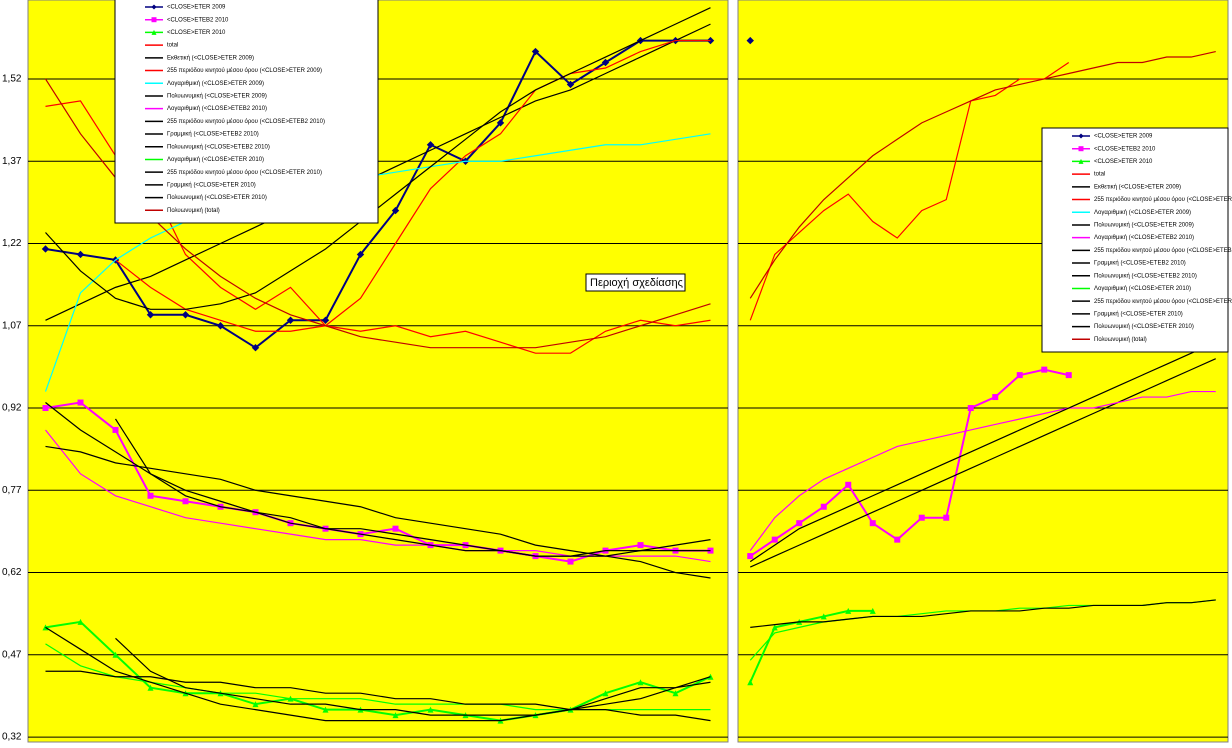 The width and height of the screenshot is (1232, 748). What do you see at coordinates (1138, 313) in the screenshot?
I see `legend-label: Γραμμική (<CLOSE>ETER 2010)` at bounding box center [1138, 313].